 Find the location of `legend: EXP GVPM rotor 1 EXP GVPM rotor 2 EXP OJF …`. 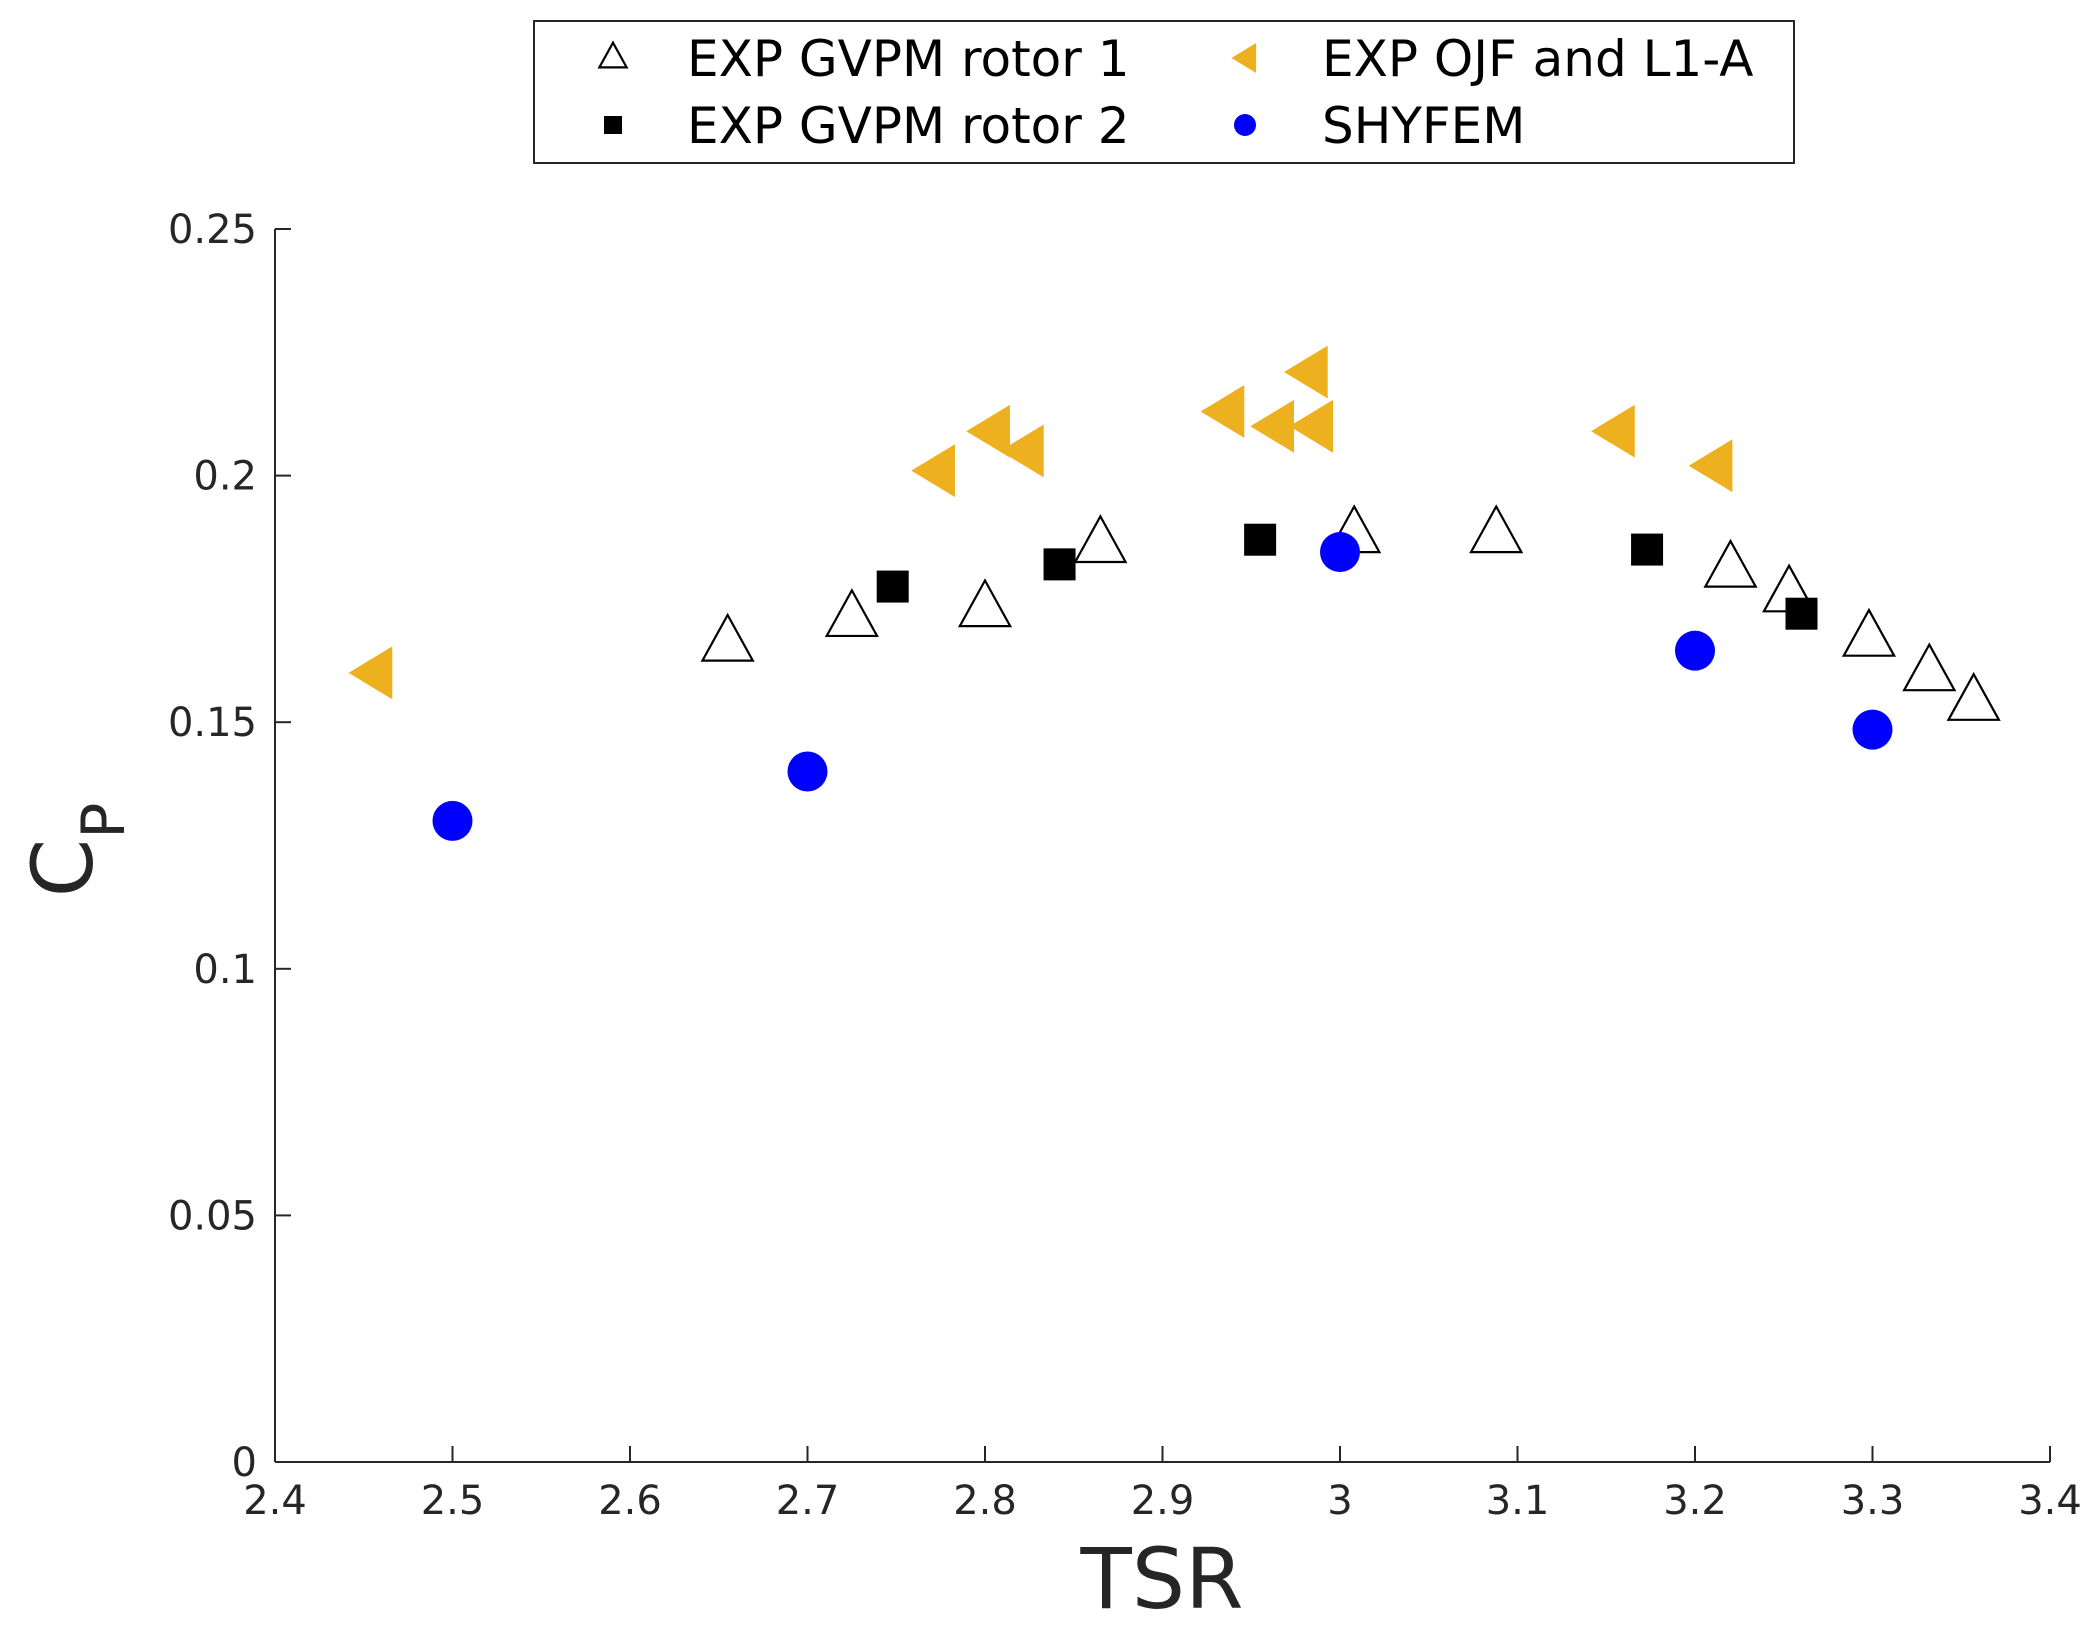

legend: EXP GVPM rotor 1 EXP GVPM rotor 2 EXP OJF … is located at coordinates (1164, 92).